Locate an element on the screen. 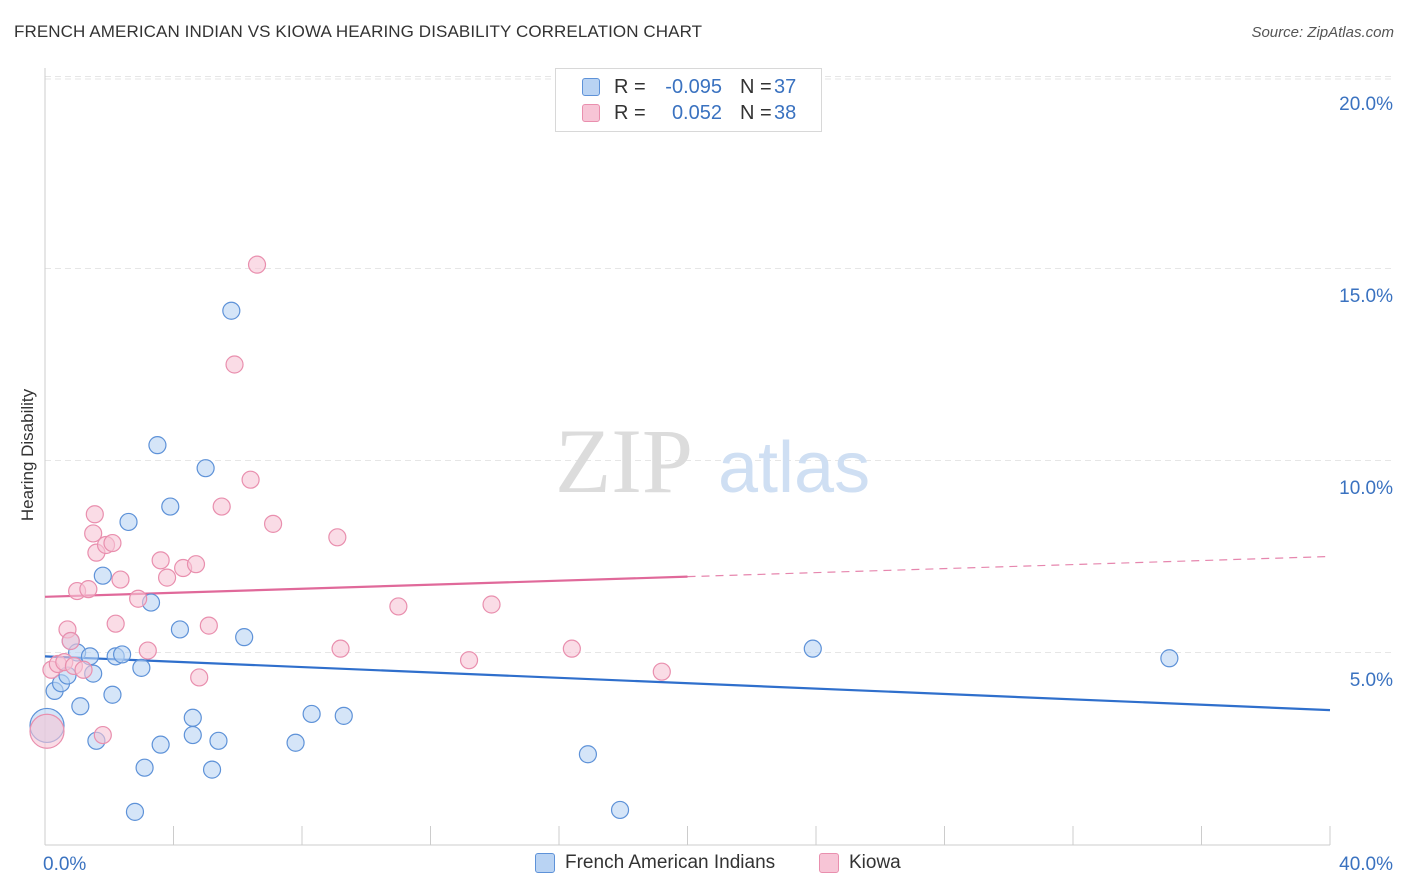 The height and width of the screenshot is (892, 1406). legend-r-value: 0.052 is located at coordinates (696, 112).